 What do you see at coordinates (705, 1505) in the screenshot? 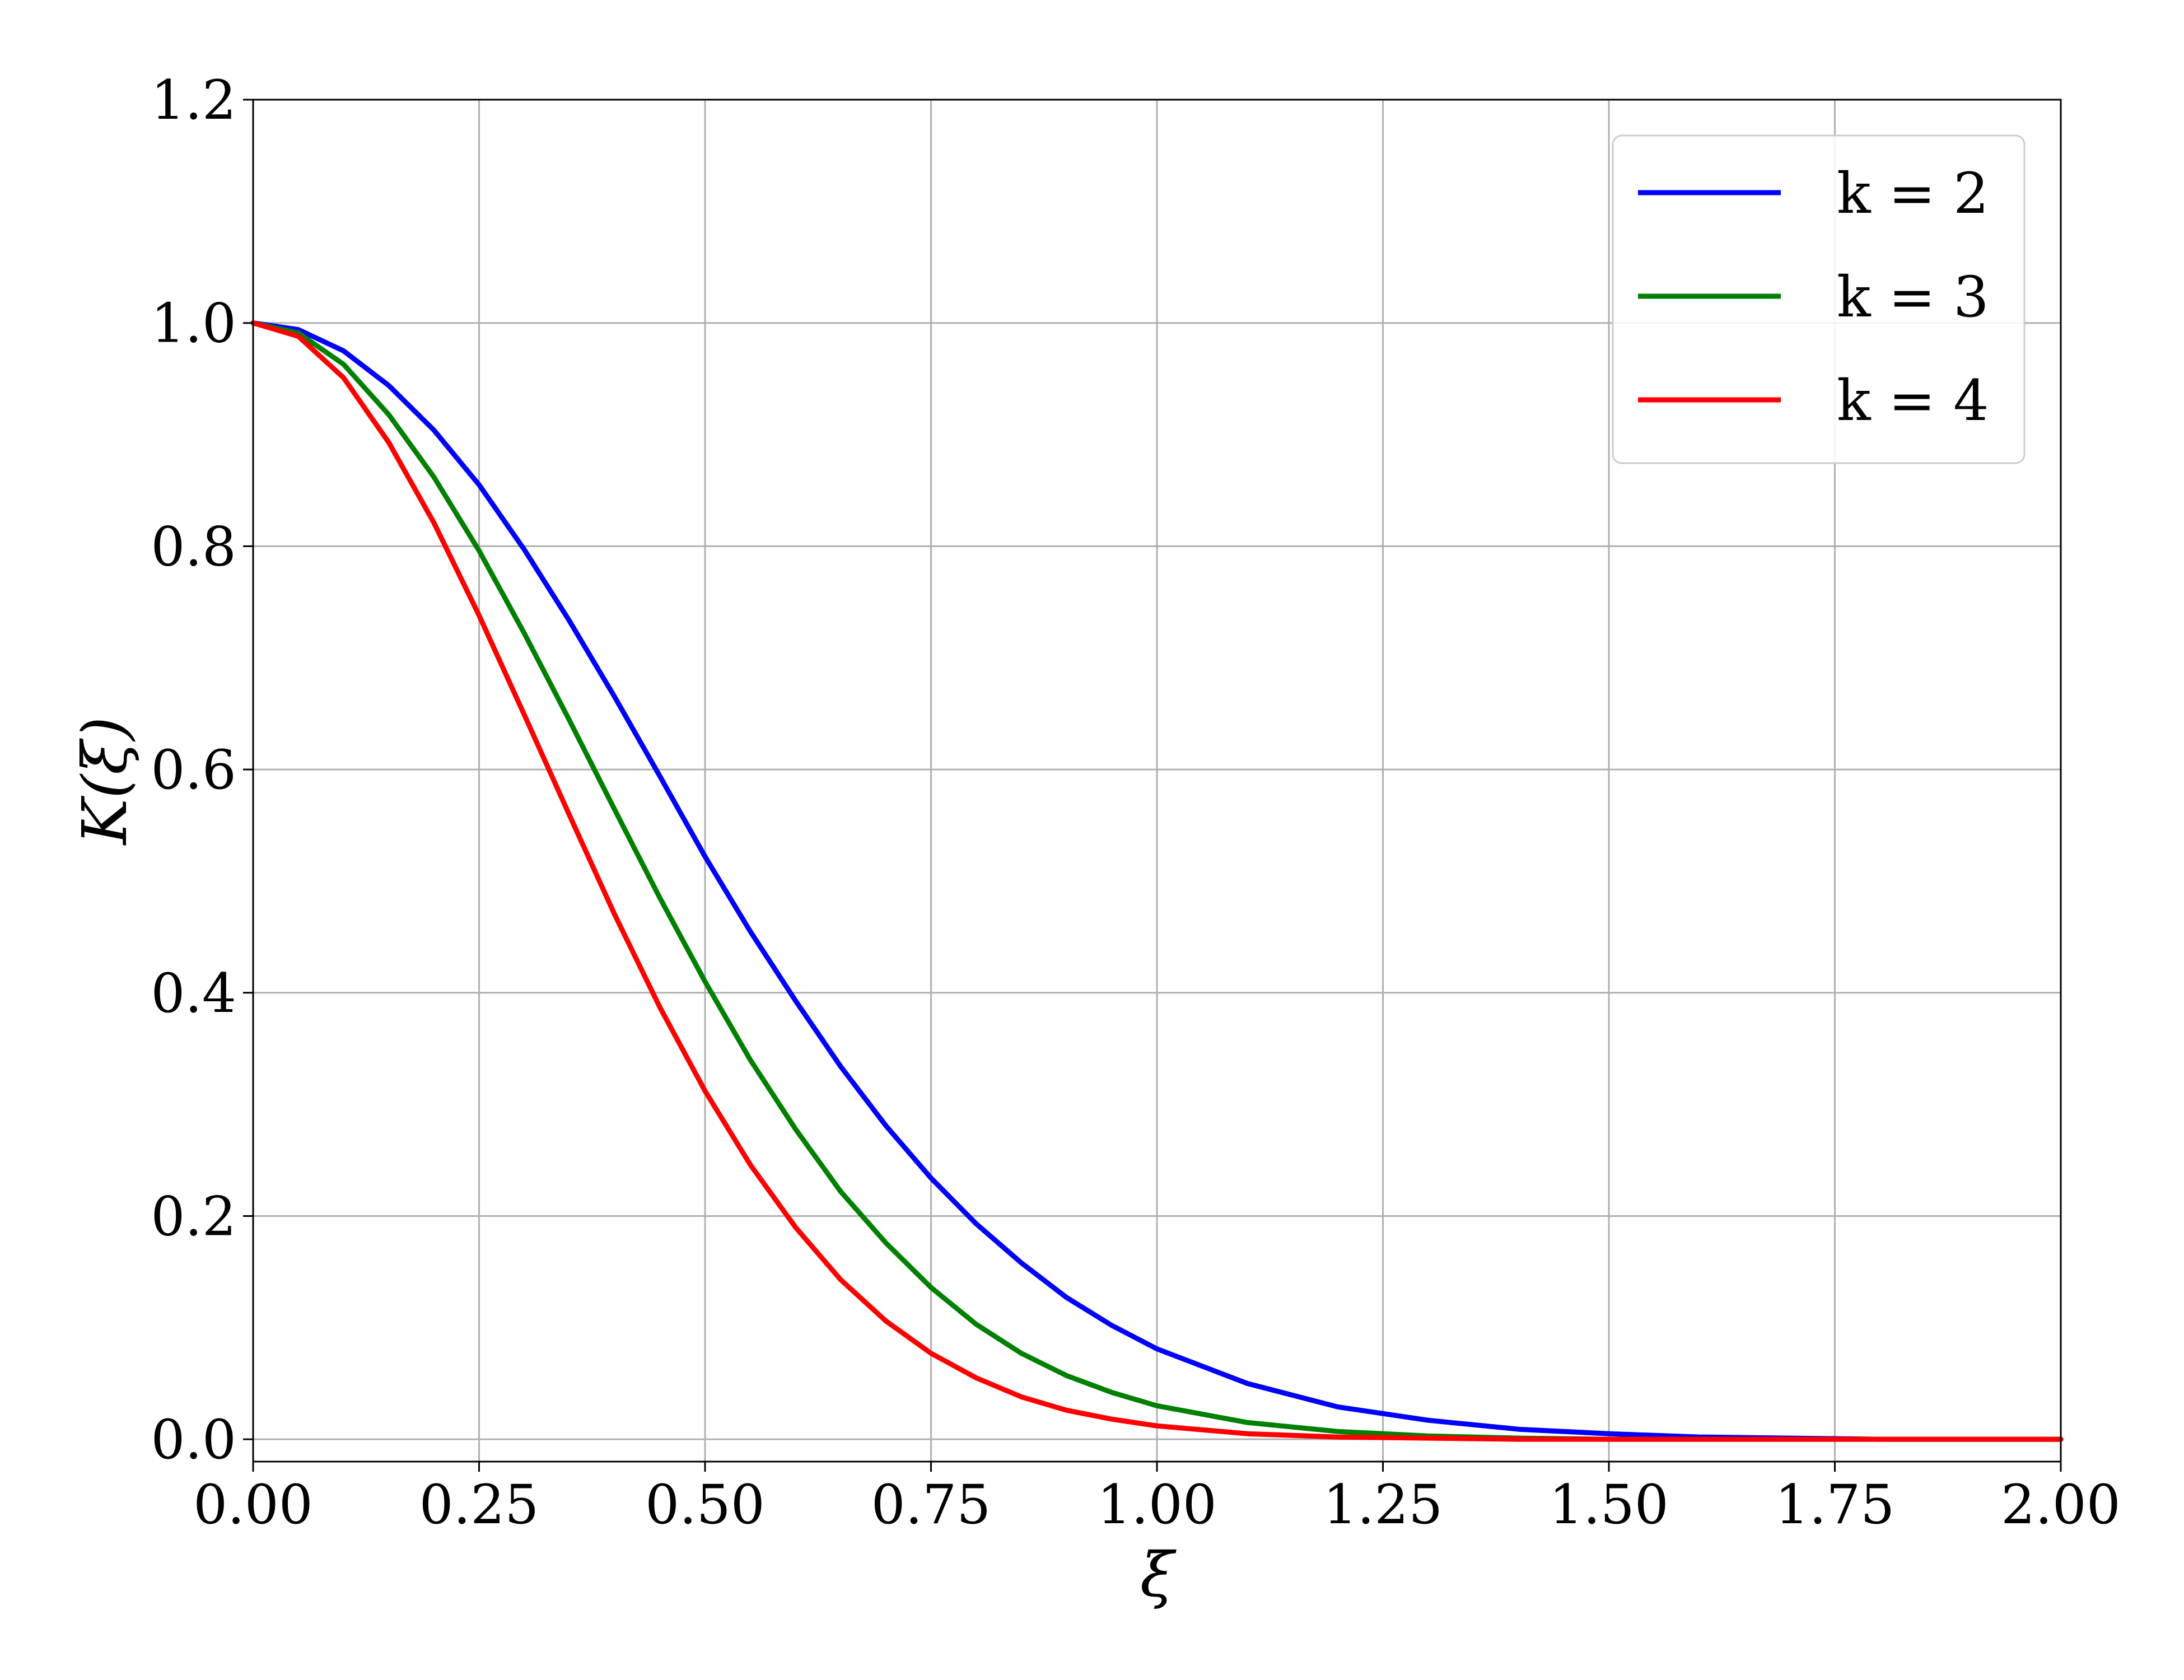
I see `x-tick-label: 0.50` at bounding box center [705, 1505].